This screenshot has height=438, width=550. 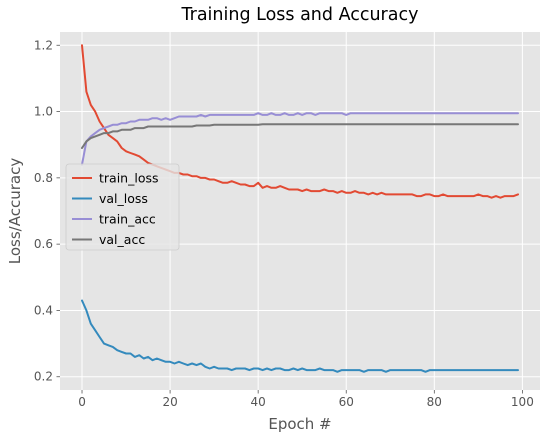 What do you see at coordinates (258, 402) in the screenshot?
I see `x-tick-label: 40` at bounding box center [258, 402].